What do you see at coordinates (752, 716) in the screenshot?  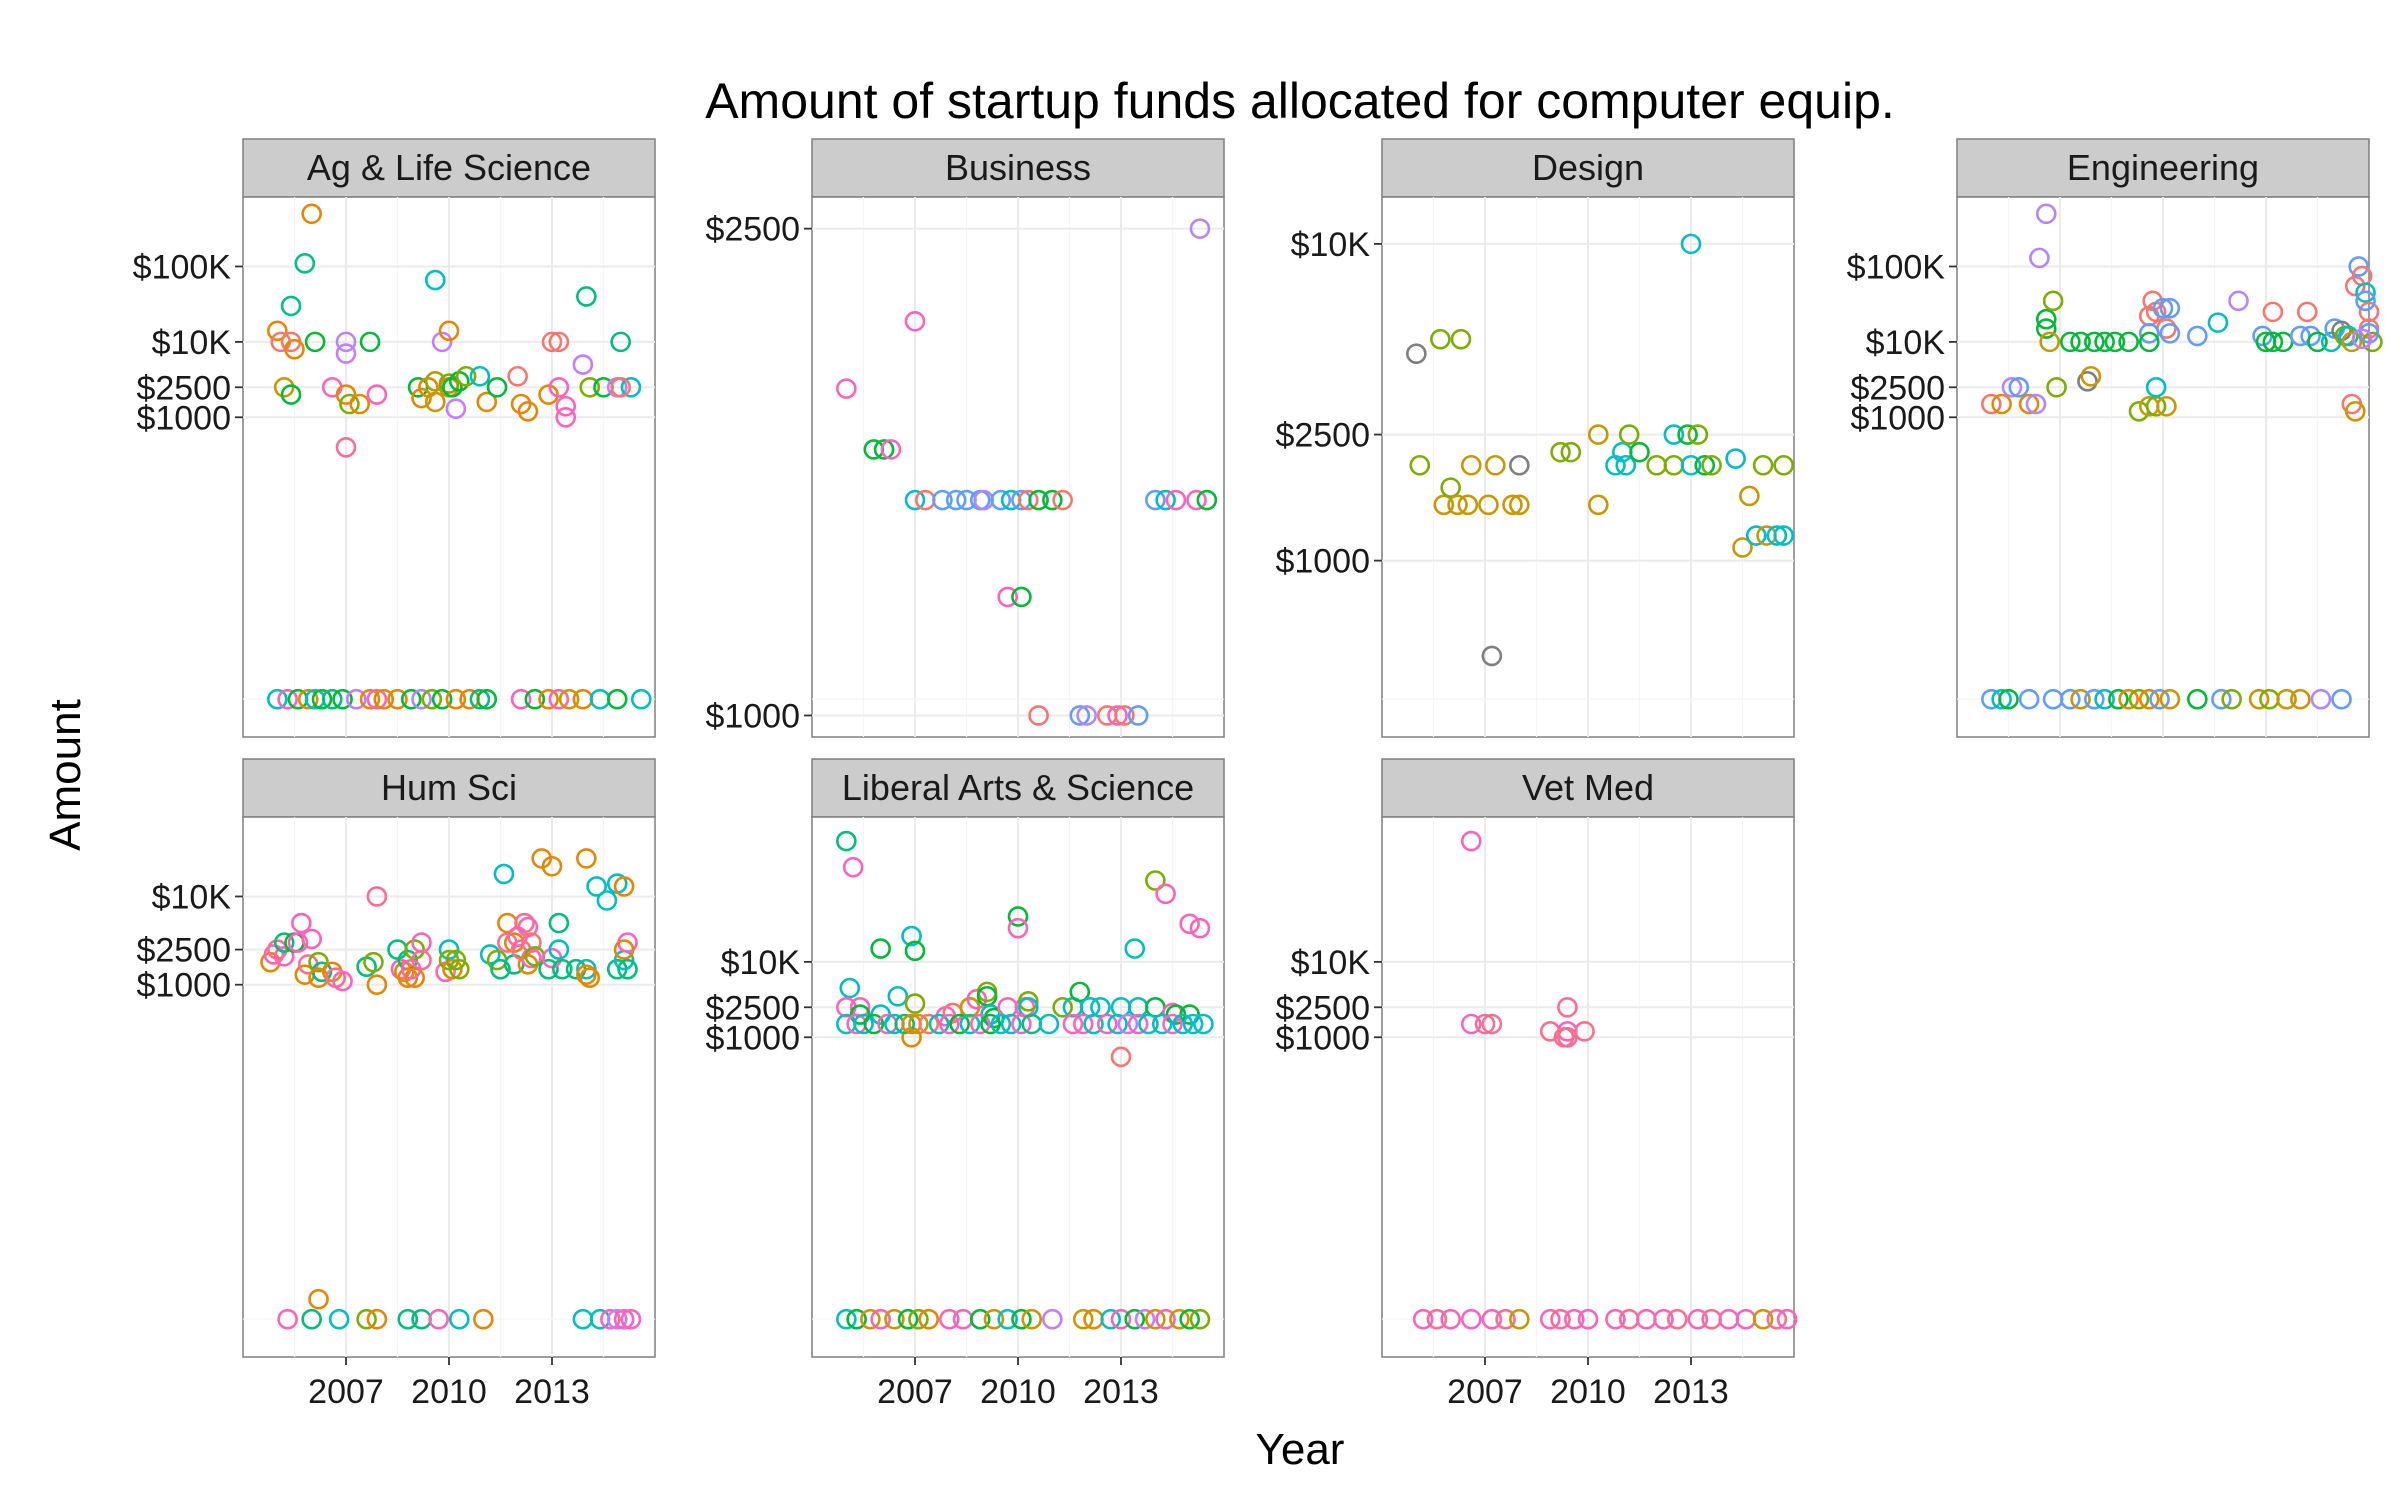 I see `y-tick-label-business: $1000` at bounding box center [752, 716].